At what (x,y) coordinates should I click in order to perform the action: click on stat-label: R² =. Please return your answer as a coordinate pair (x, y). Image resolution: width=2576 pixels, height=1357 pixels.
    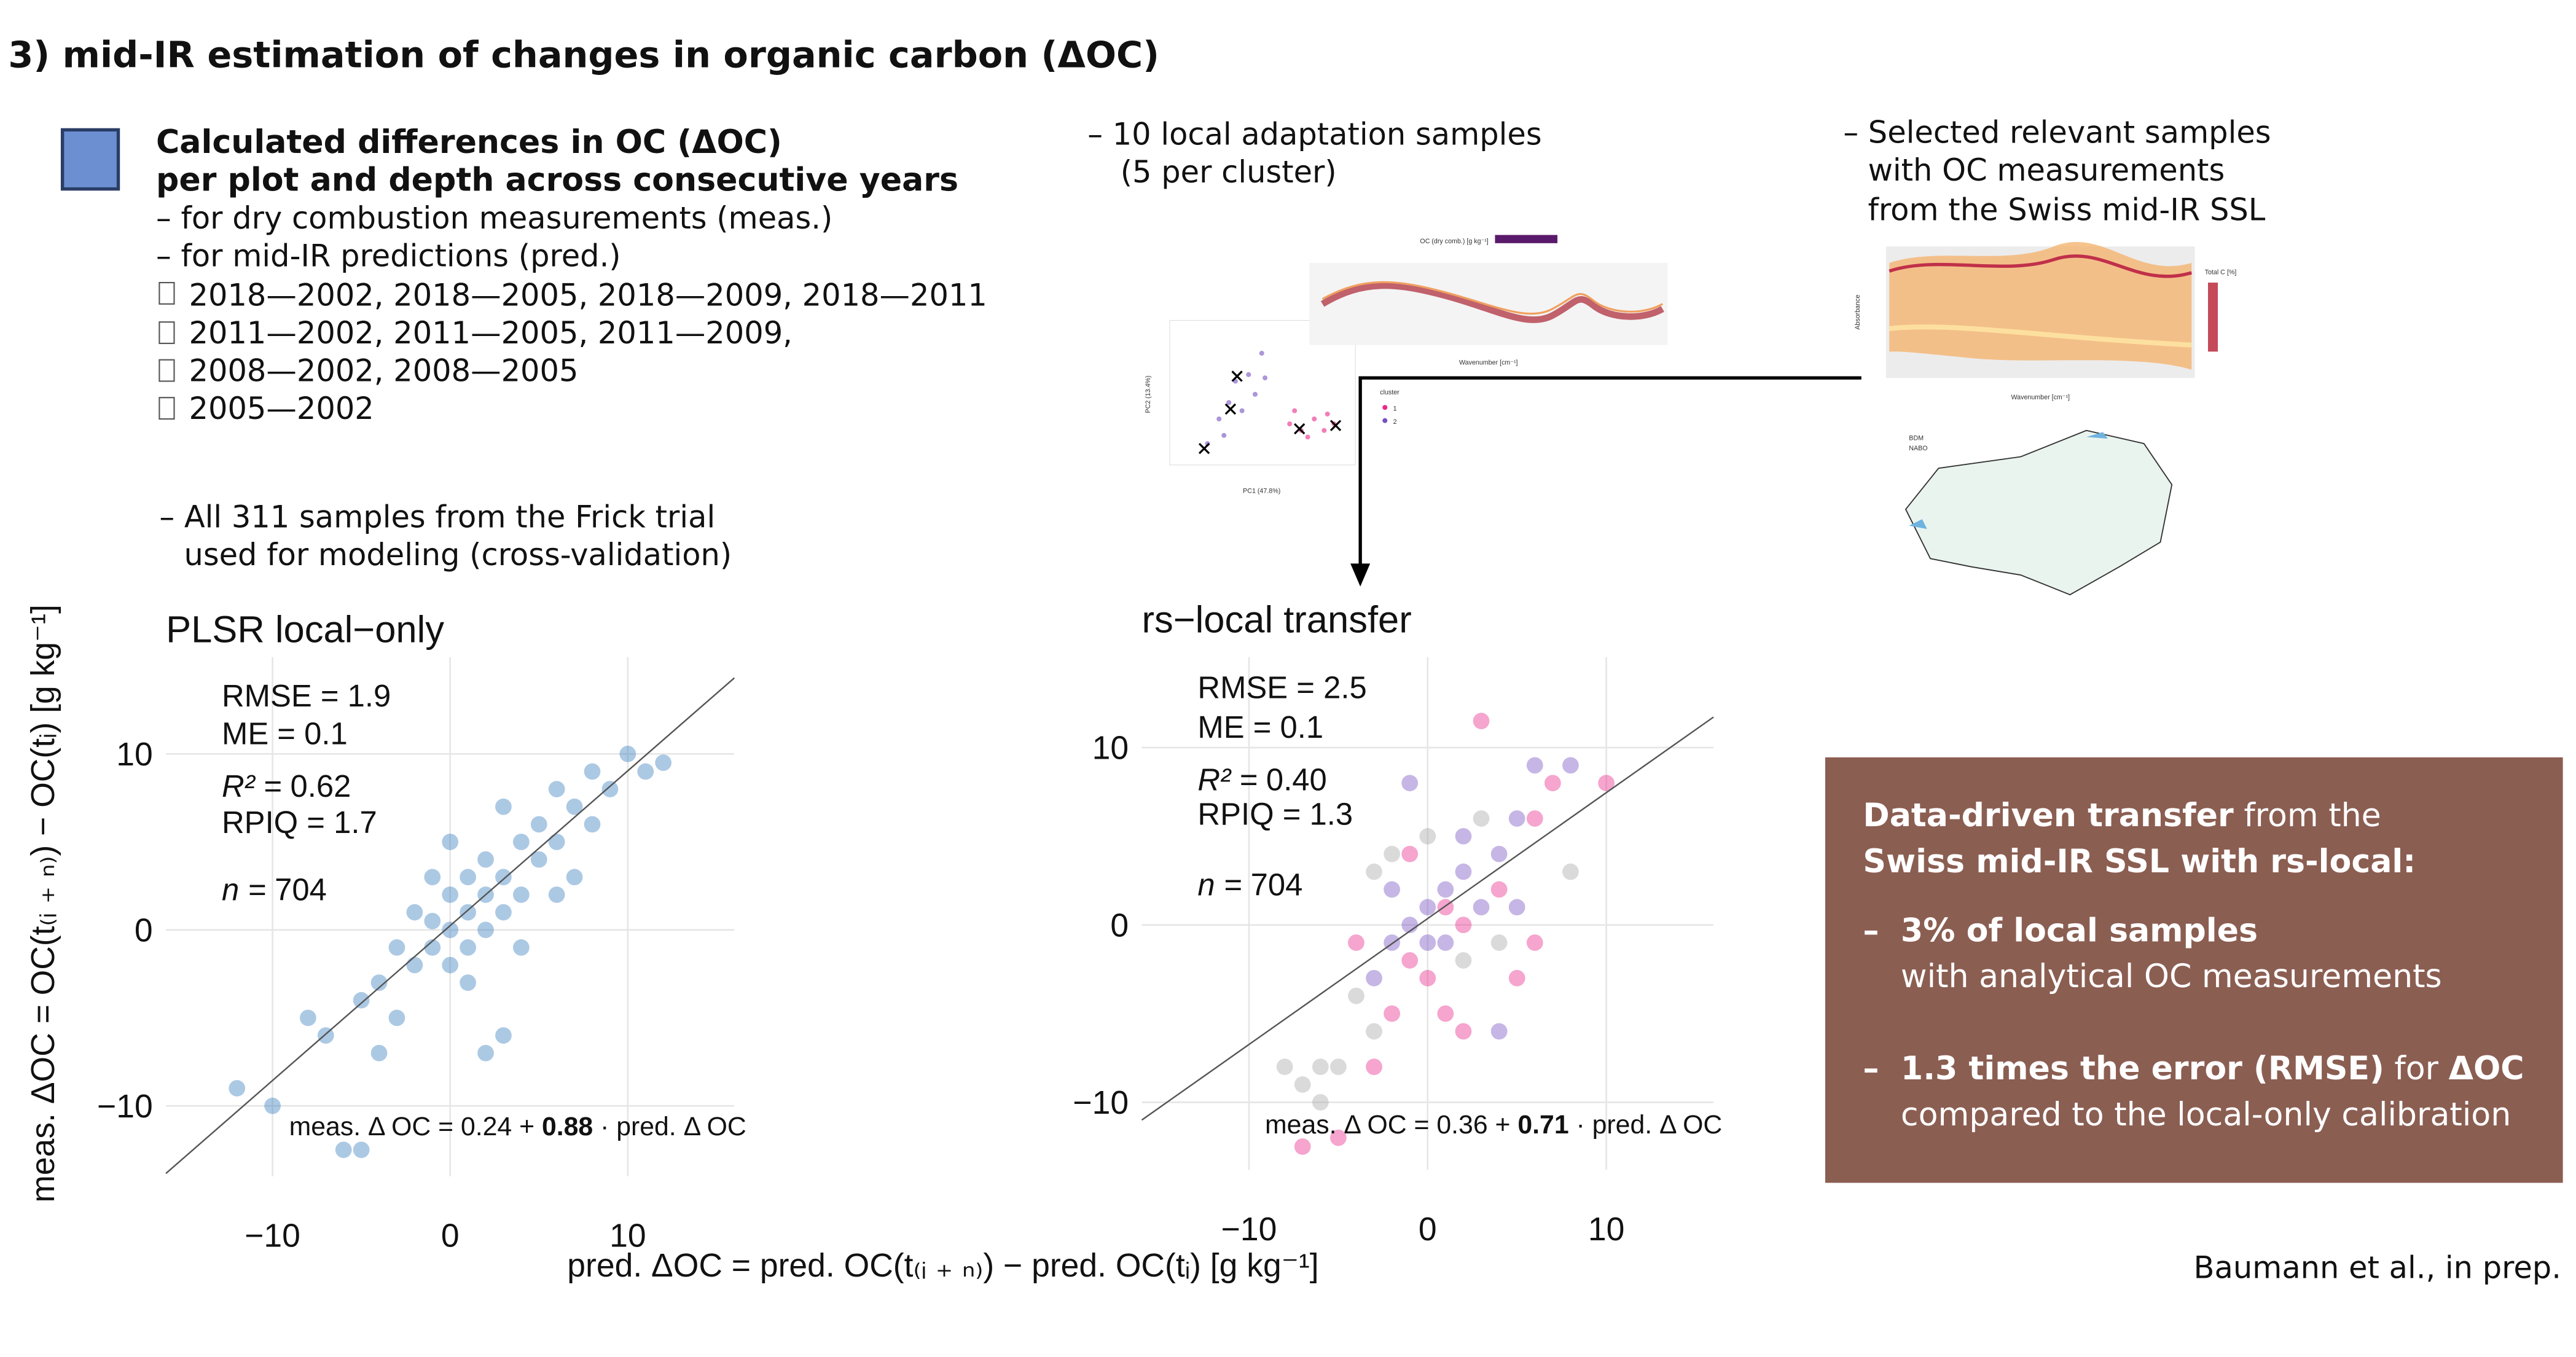
    Looking at the image, I should click on (1227, 780).